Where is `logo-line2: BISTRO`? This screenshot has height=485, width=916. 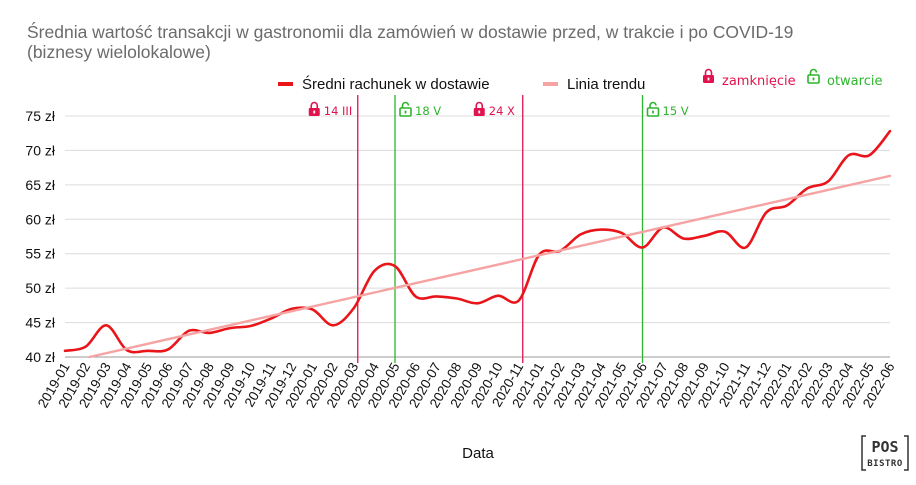
logo-line2: BISTRO is located at coordinates (885, 464).